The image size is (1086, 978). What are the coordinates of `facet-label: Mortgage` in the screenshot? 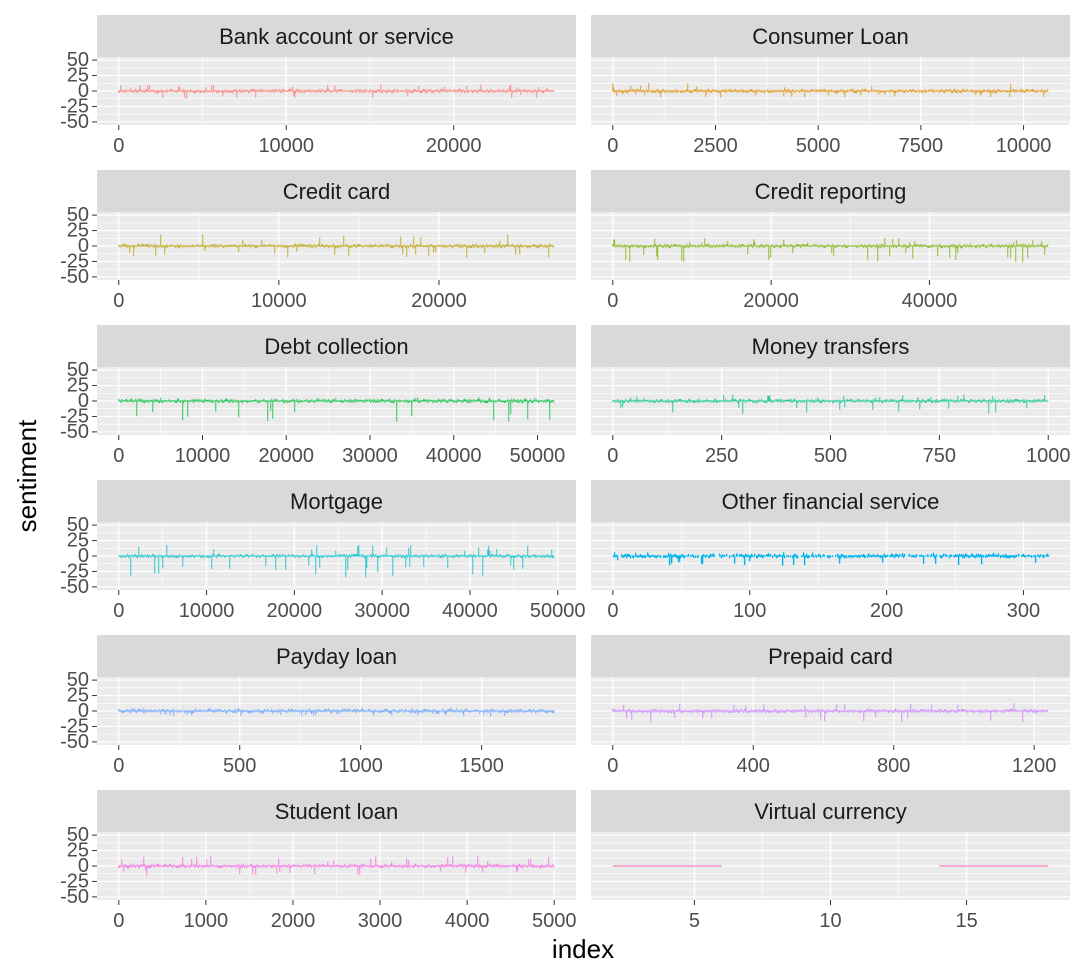 It's located at (336, 501).